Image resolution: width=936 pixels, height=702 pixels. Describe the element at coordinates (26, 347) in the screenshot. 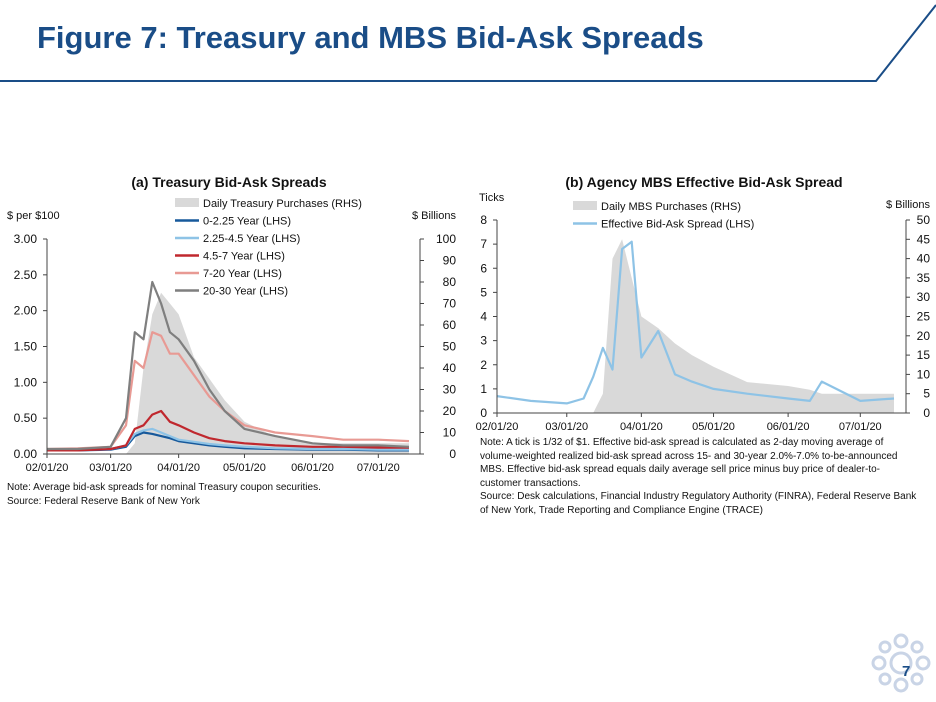

I see `y-tick-label: 1.50` at that location.